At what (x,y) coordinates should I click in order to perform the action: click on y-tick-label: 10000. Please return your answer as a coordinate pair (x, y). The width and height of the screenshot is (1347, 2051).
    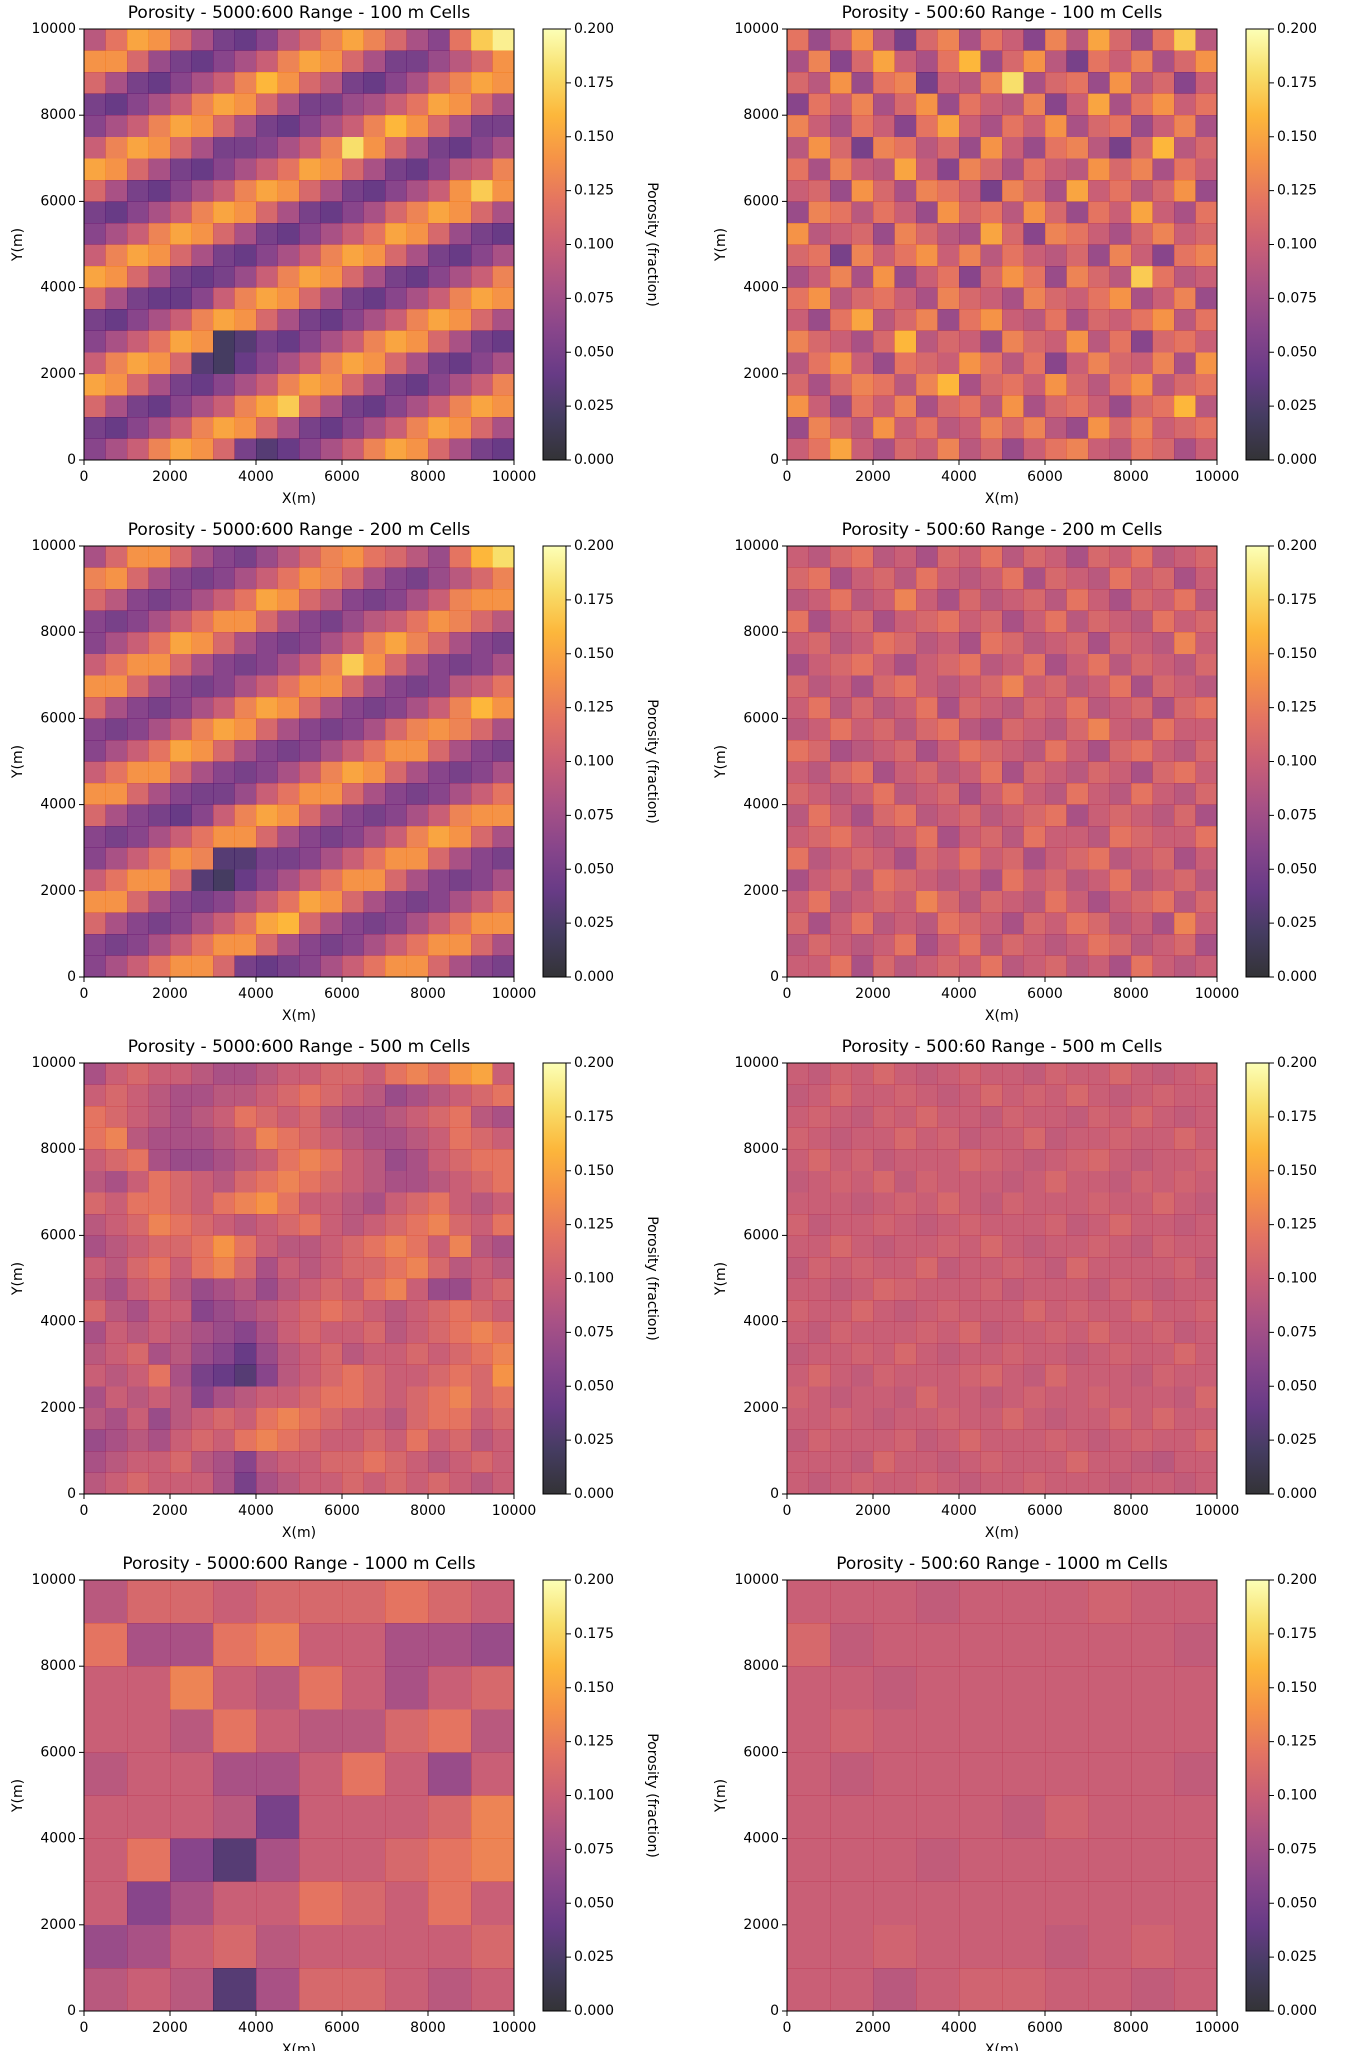
    Looking at the image, I should click on (756, 1580).